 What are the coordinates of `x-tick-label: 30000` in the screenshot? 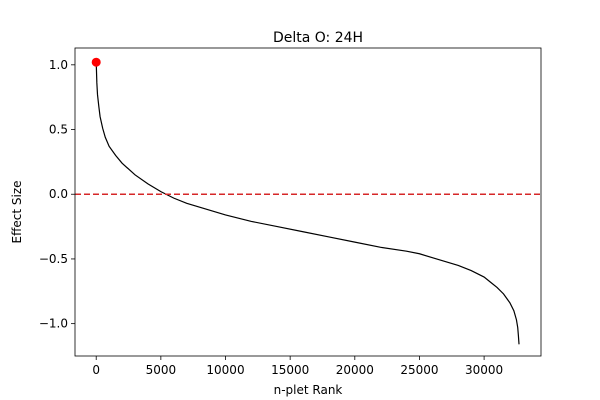 It's located at (484, 370).